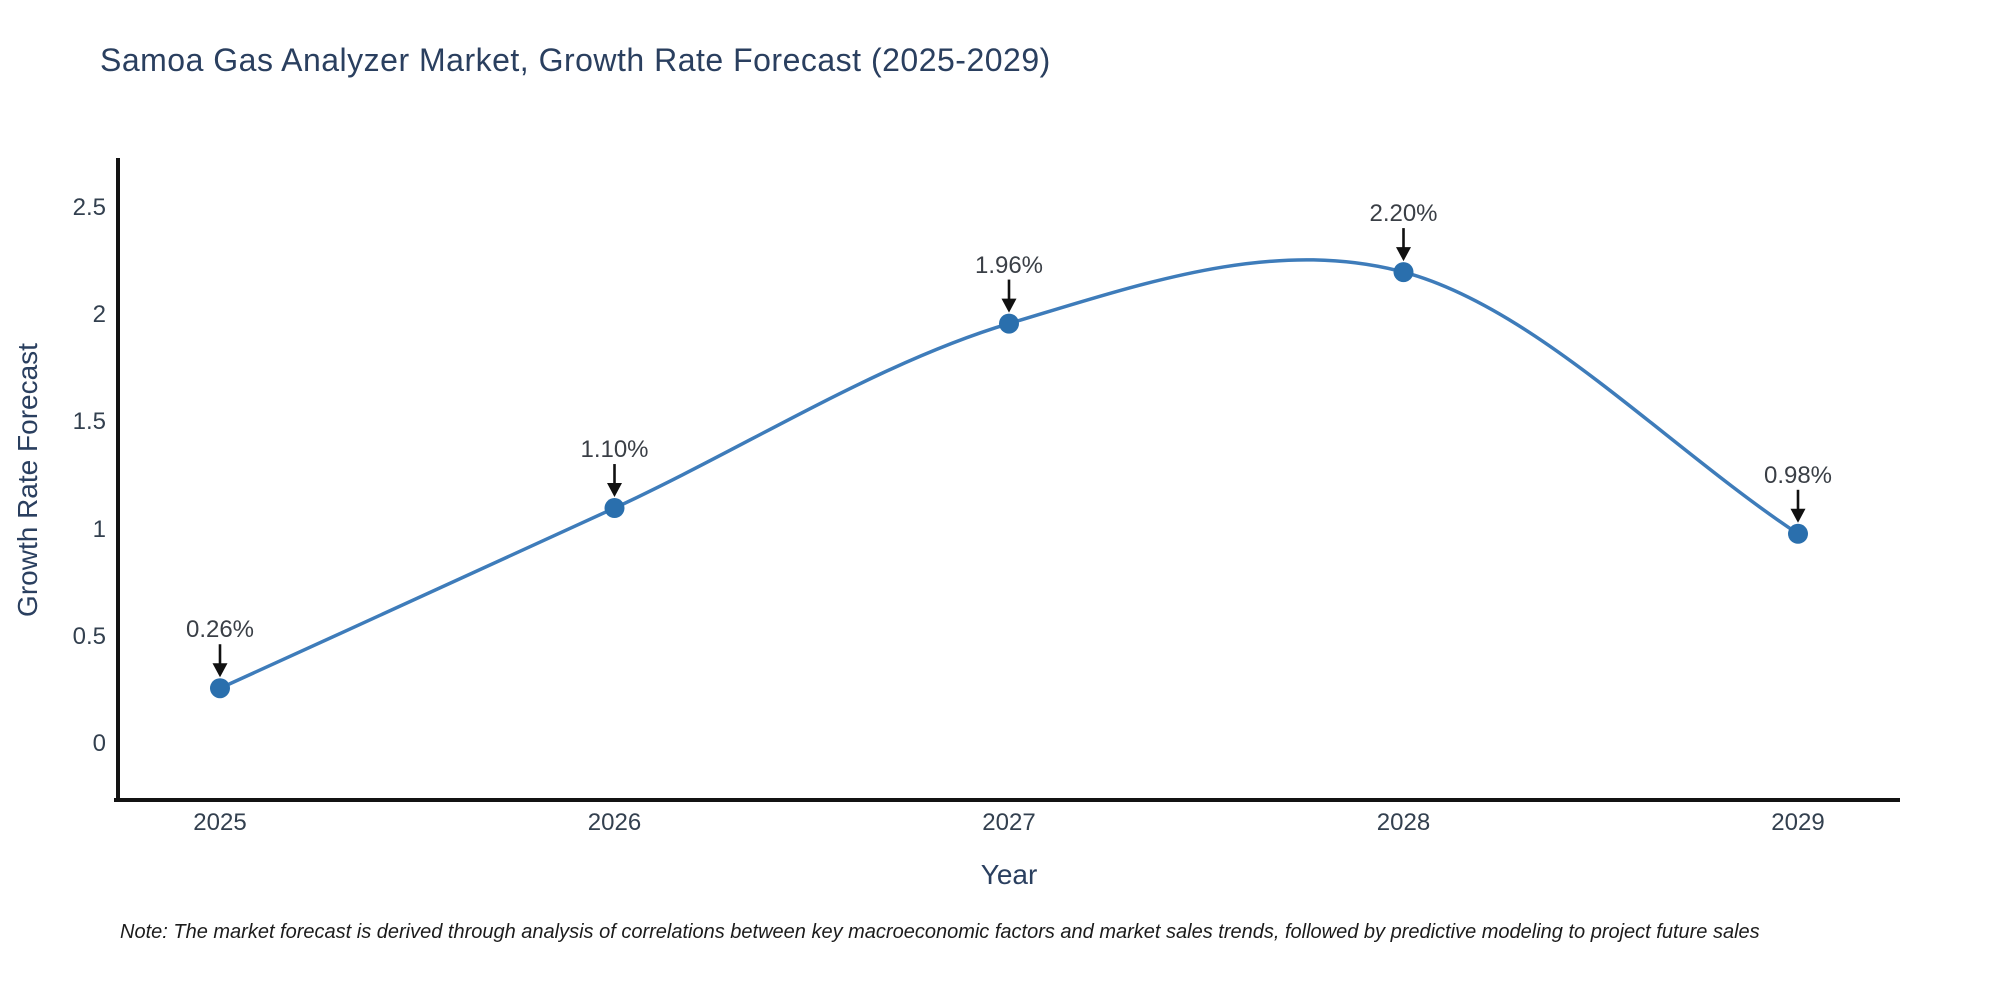  Describe the element at coordinates (99, 743) in the screenshot. I see `y-tick-label: 0` at that location.